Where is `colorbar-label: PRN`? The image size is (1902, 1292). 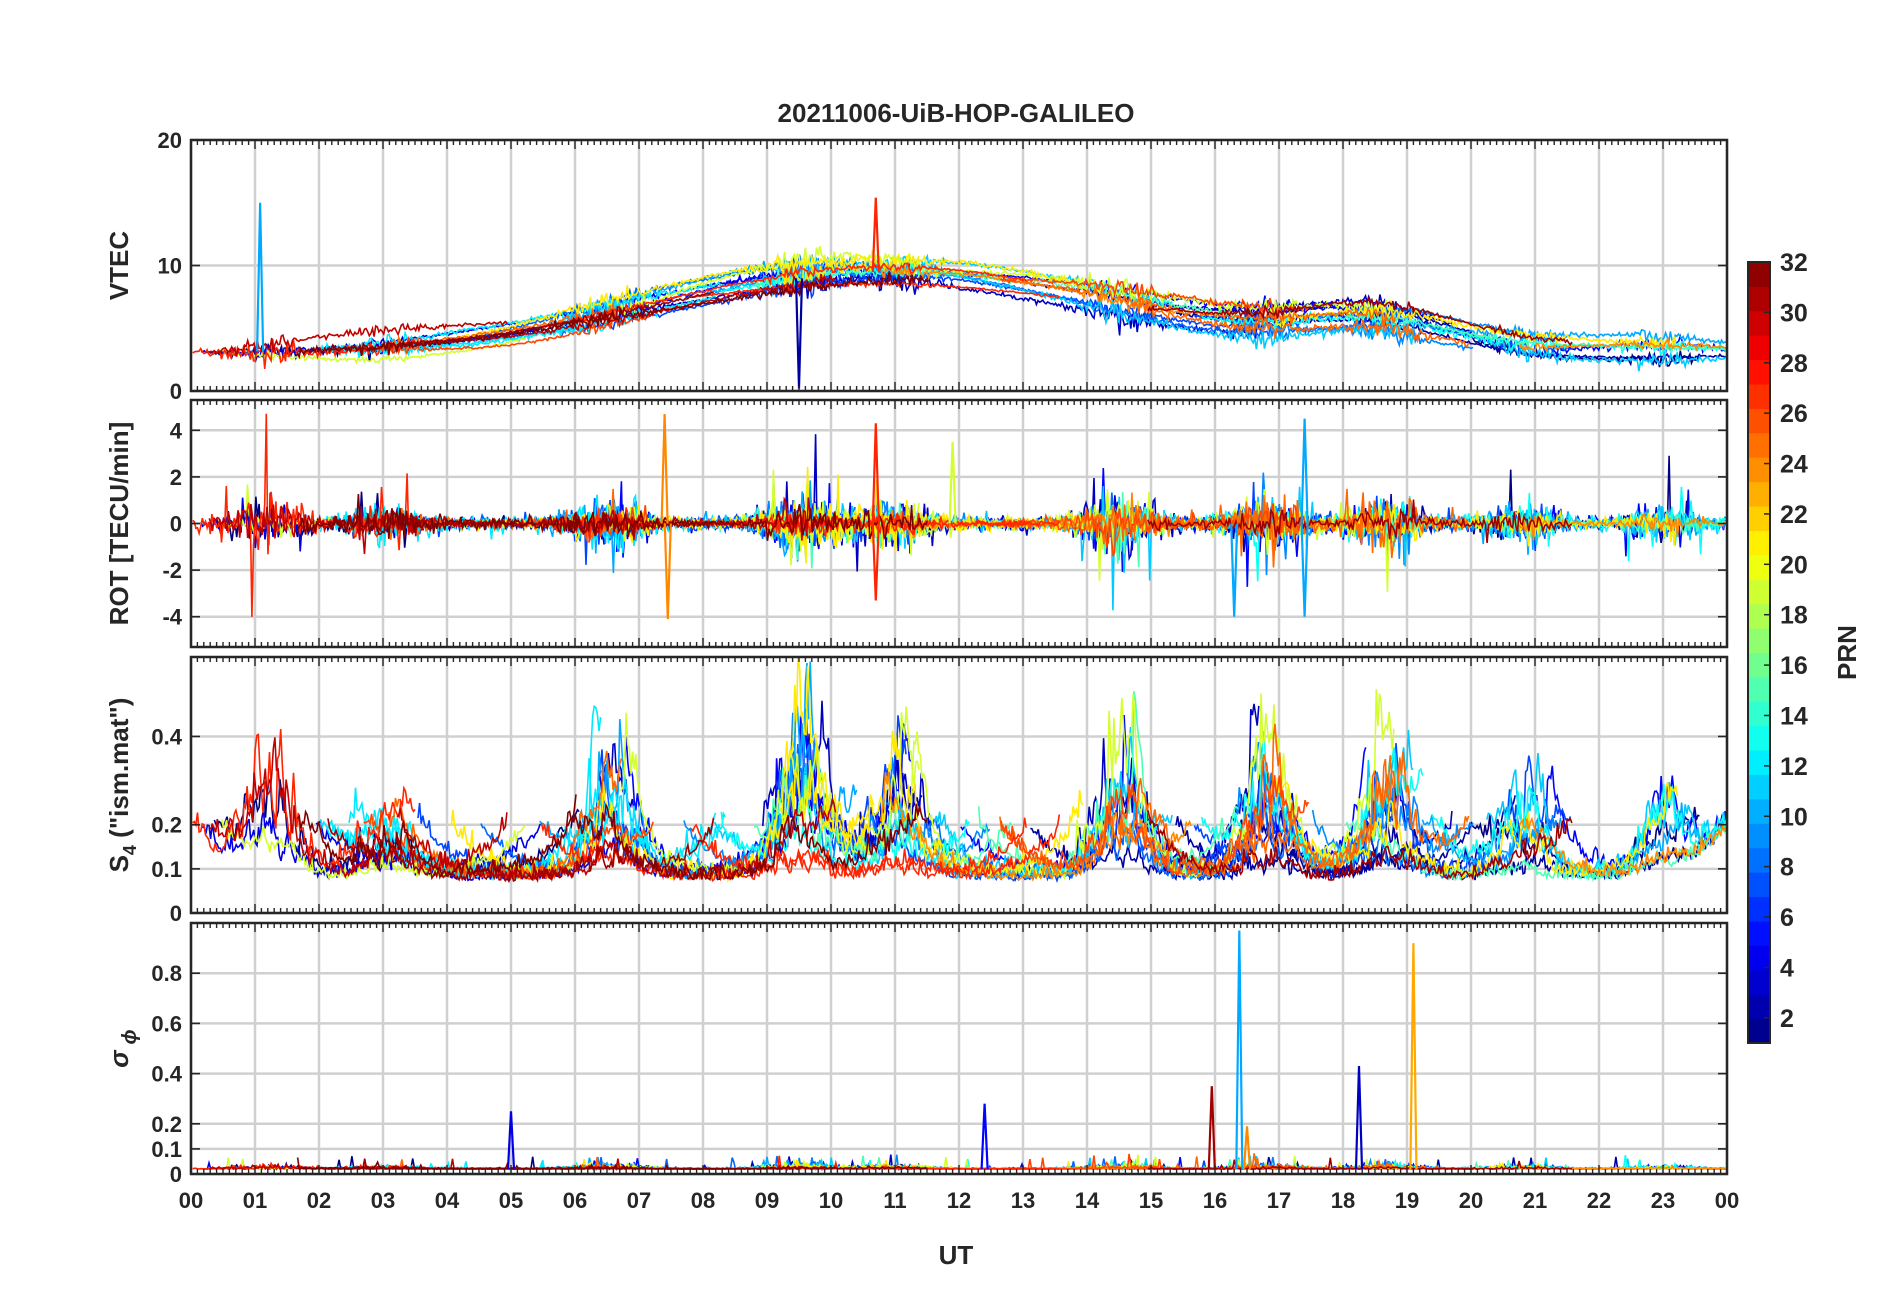 colorbar-label: PRN is located at coordinates (1847, 652).